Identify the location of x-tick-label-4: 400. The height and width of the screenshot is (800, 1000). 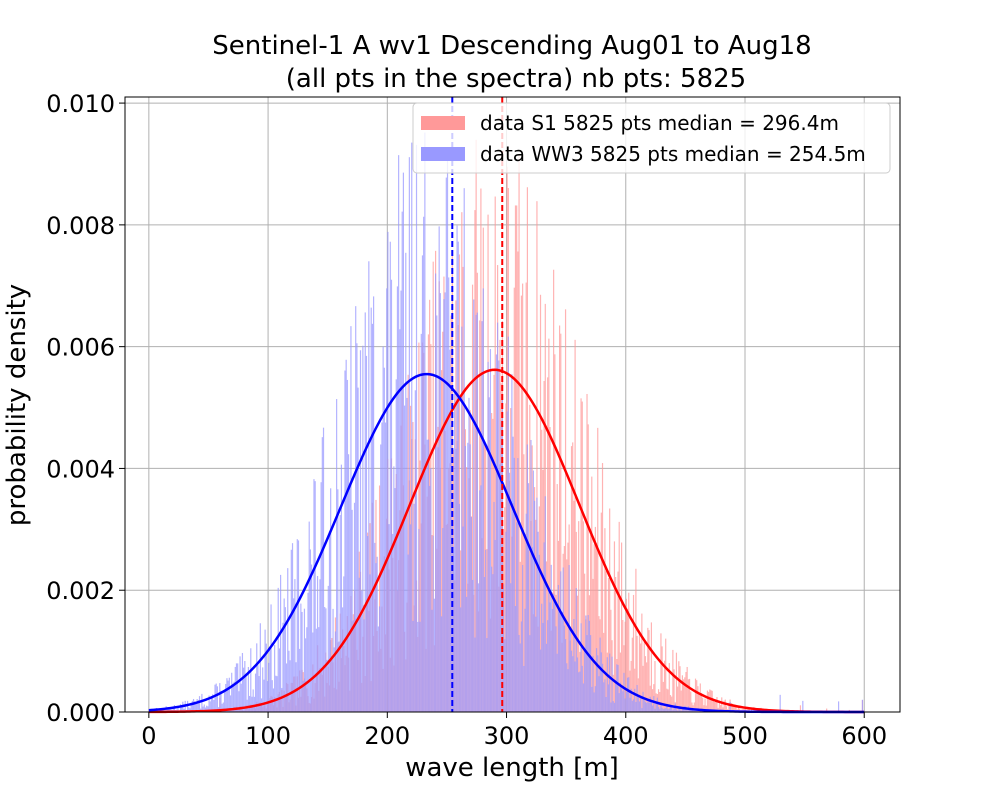
(626, 736).